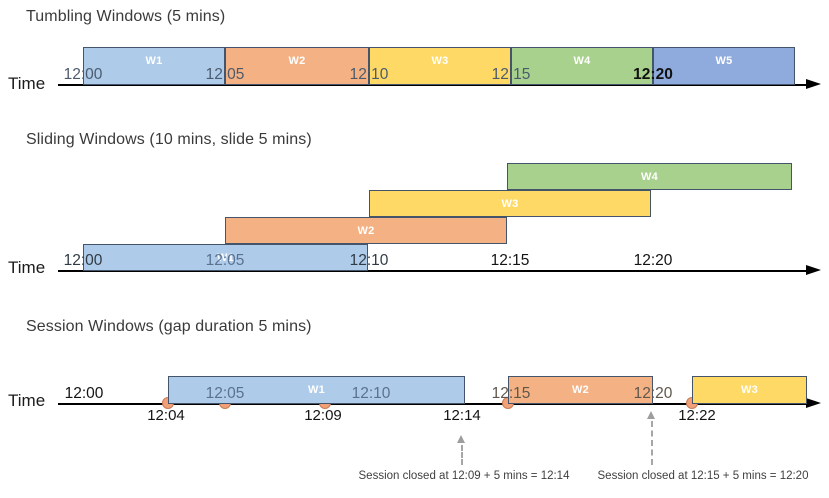 The height and width of the screenshot is (498, 829). I want to click on event-time-12-14: 12:14, so click(462, 415).